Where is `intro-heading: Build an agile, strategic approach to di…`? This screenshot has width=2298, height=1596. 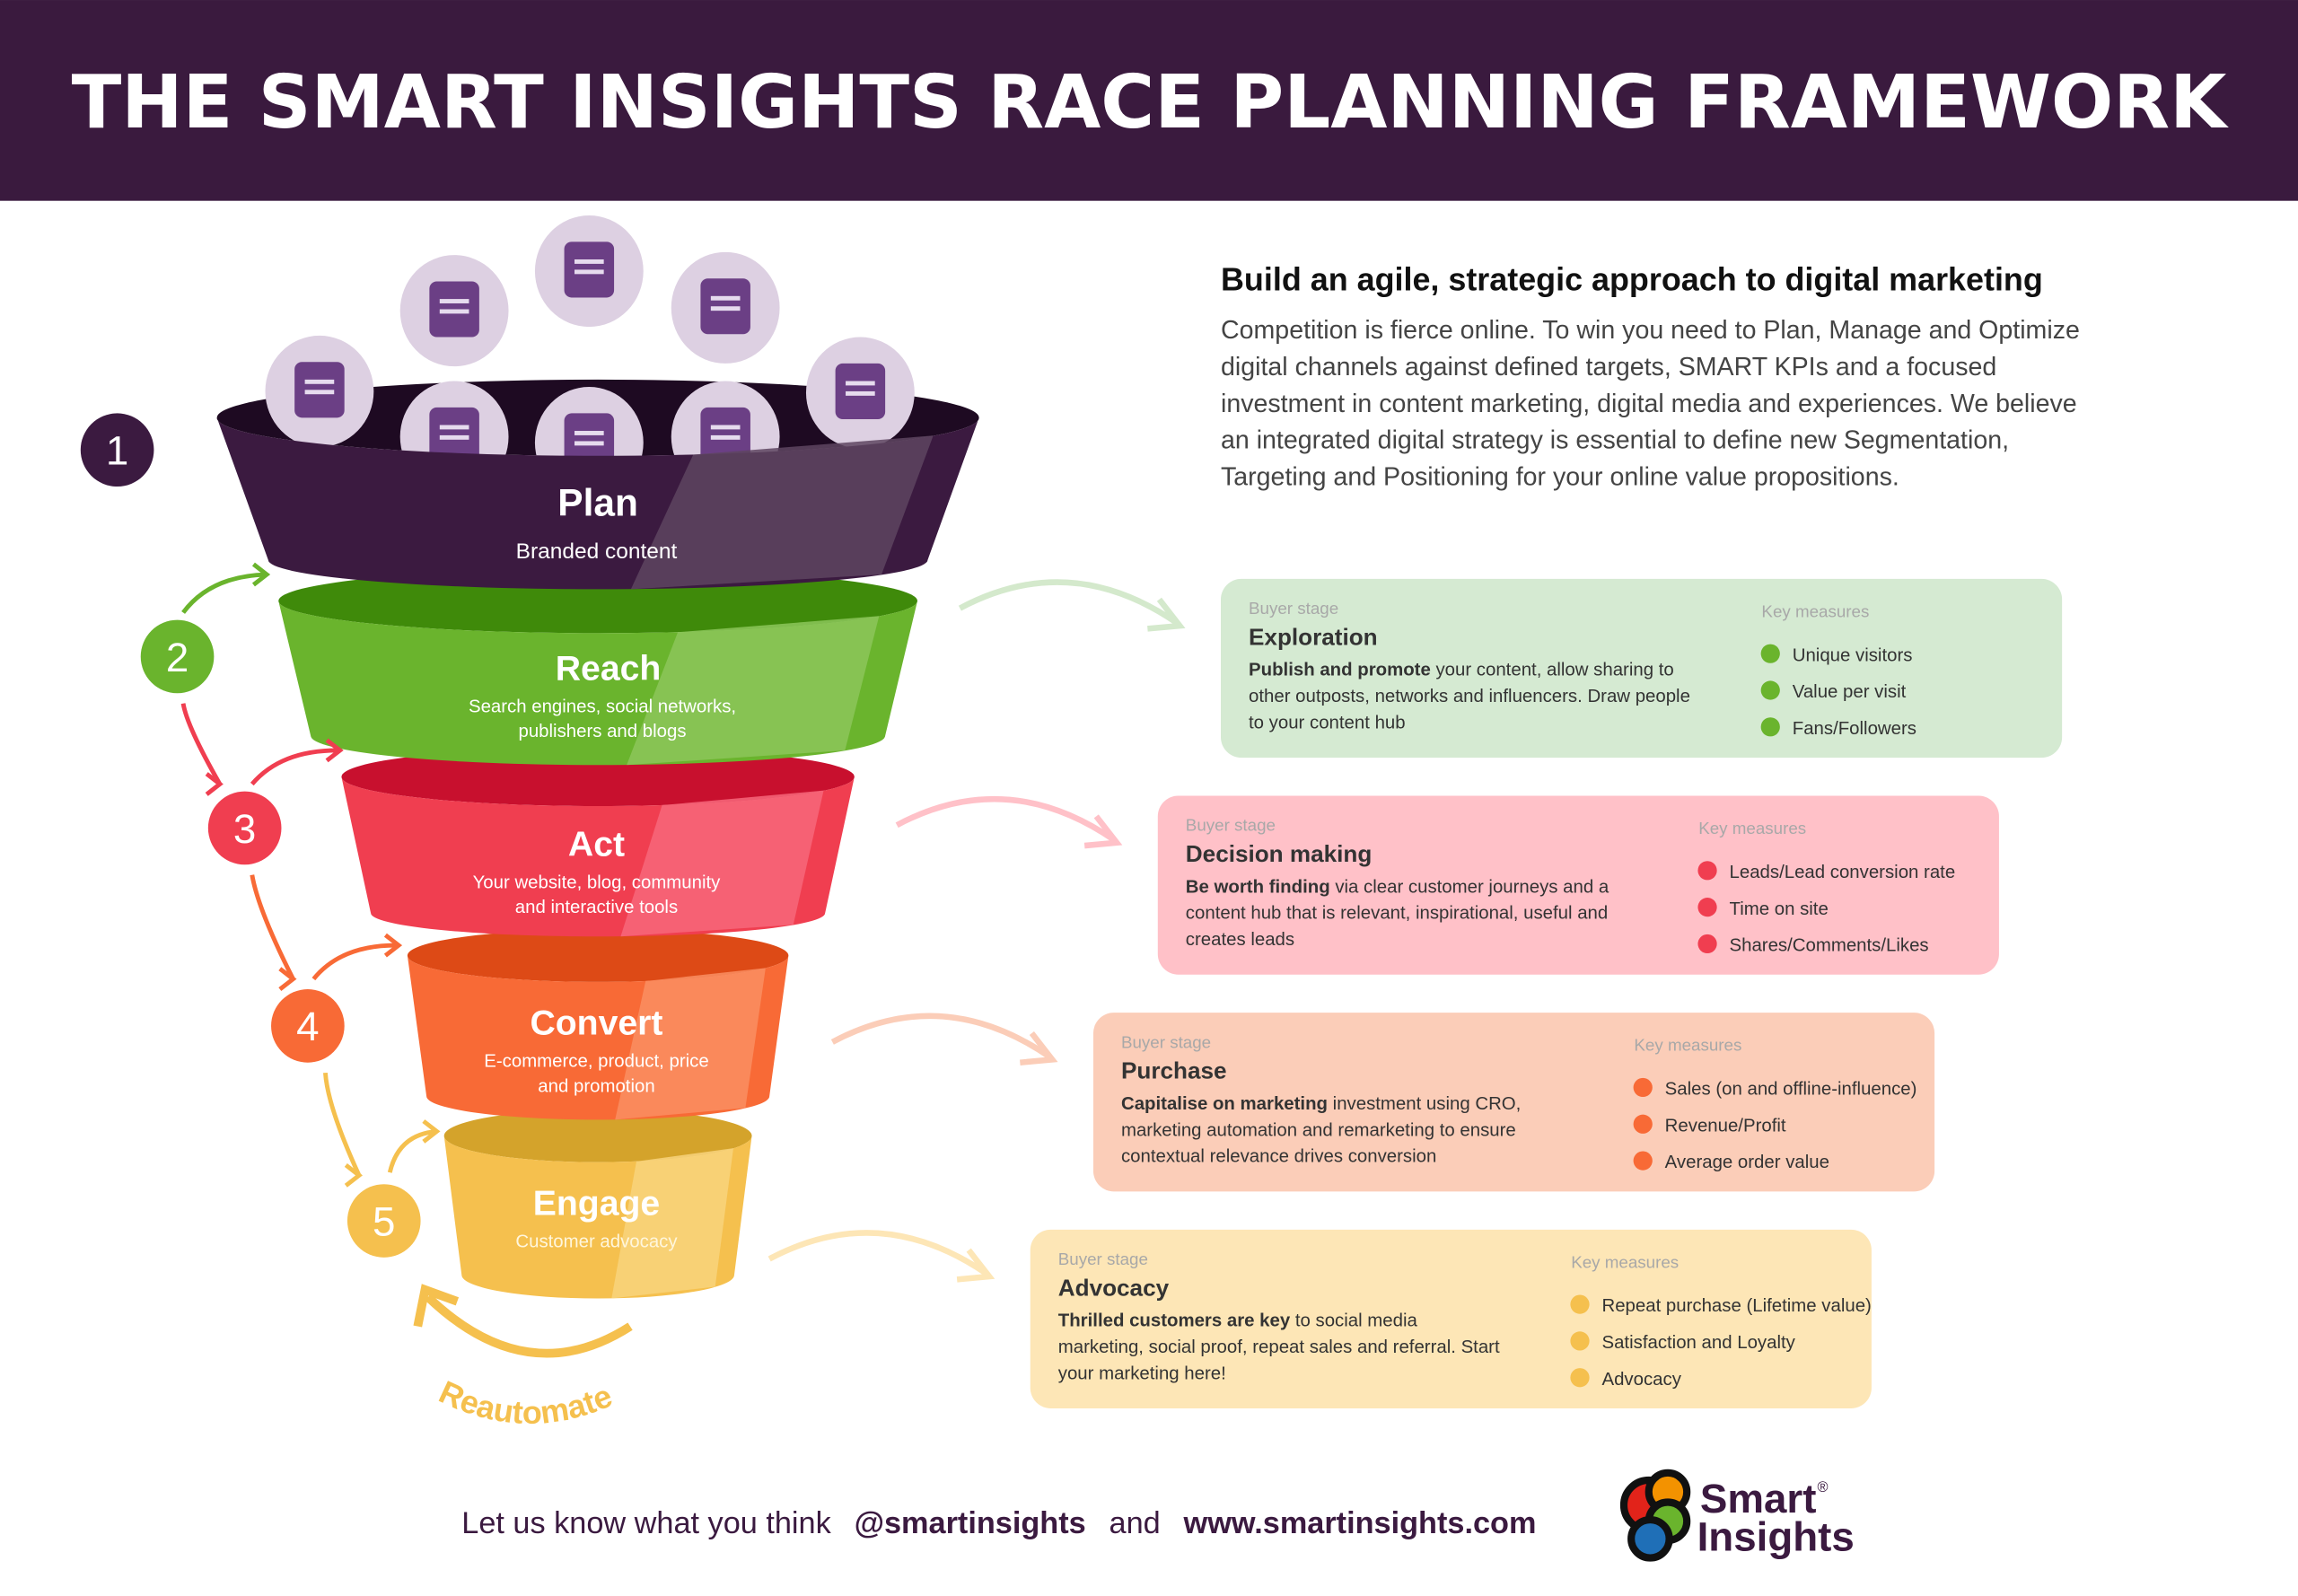
intro-heading: Build an agile, strategic approach to di… is located at coordinates (1632, 278).